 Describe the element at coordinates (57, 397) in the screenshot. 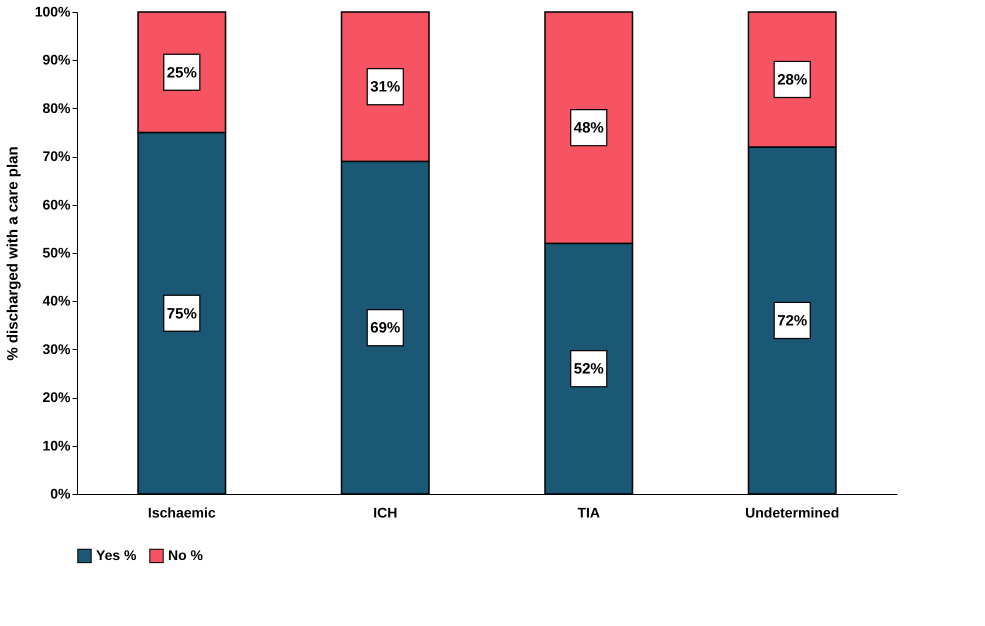

I see `y-tick-label: 20%` at that location.